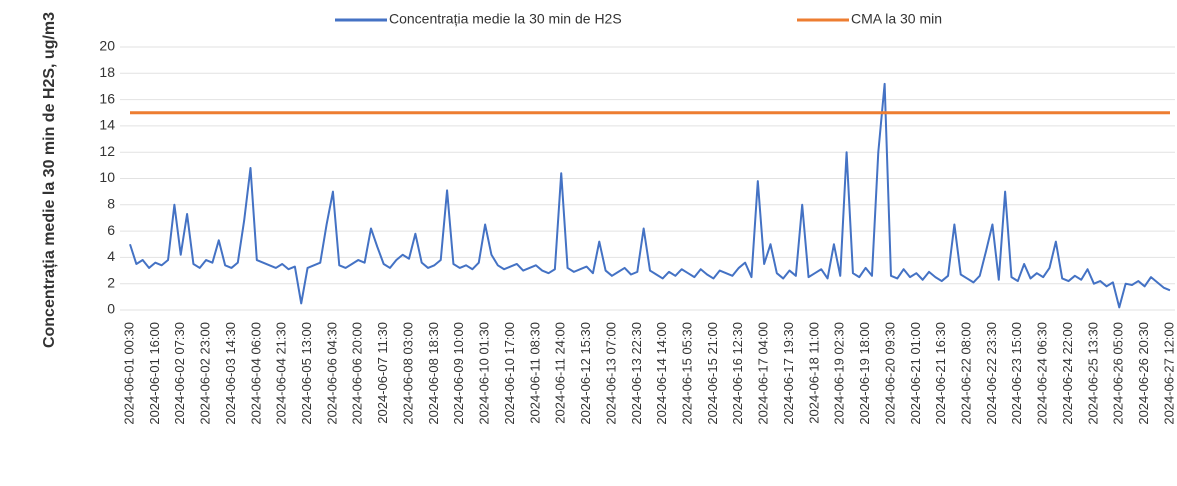 Image resolution: width=1177 pixels, height=486 pixels. What do you see at coordinates (484, 373) in the screenshot?
I see `x-tick-label: 2024-06-10 01:30` at bounding box center [484, 373].